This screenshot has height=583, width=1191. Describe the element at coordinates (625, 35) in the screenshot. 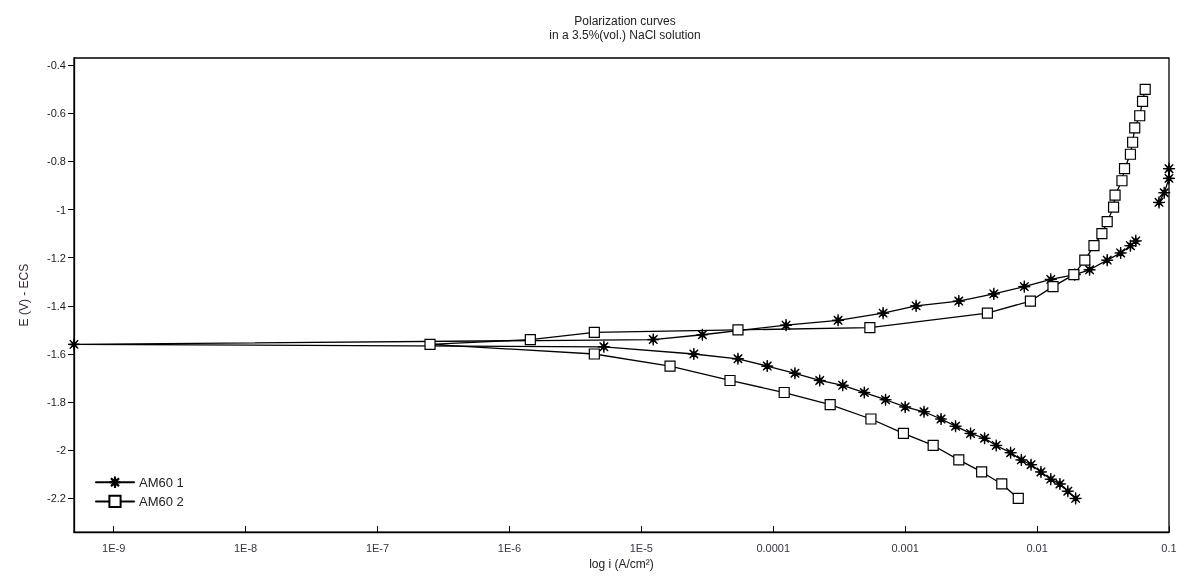

I see `chart-subtitle: in a 3.5%(vol.) NaCl solution` at that location.